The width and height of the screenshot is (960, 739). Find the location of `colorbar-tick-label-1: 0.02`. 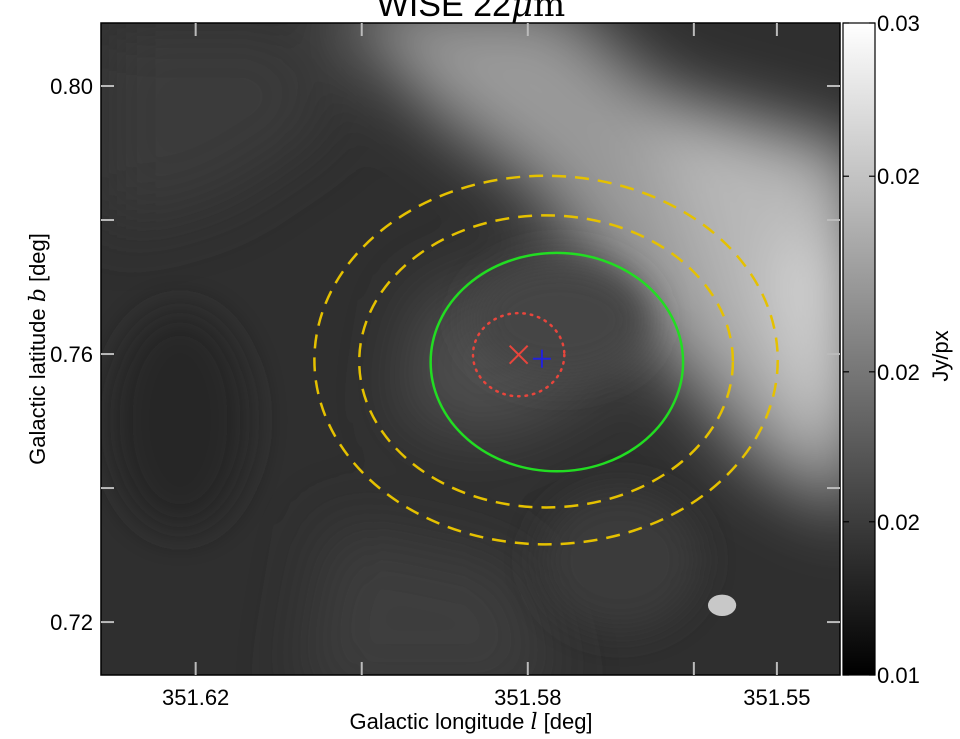

colorbar-tick-label-1: 0.02 is located at coordinates (898, 176).